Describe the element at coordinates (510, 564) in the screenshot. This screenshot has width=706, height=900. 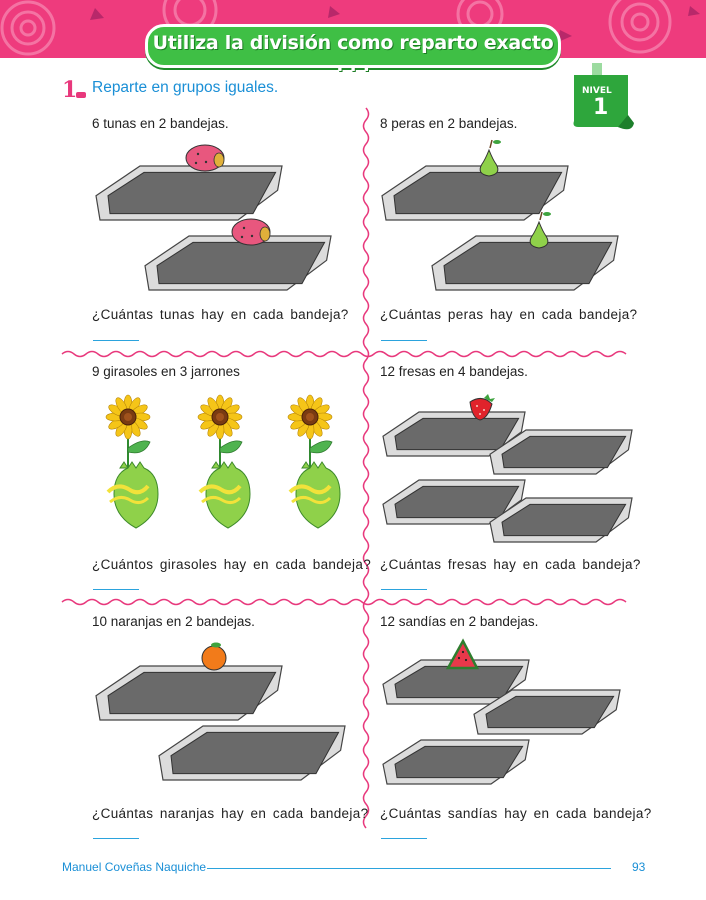
I see `problem-question: ¿Cuántas fresas hay en cada bandeja?` at that location.